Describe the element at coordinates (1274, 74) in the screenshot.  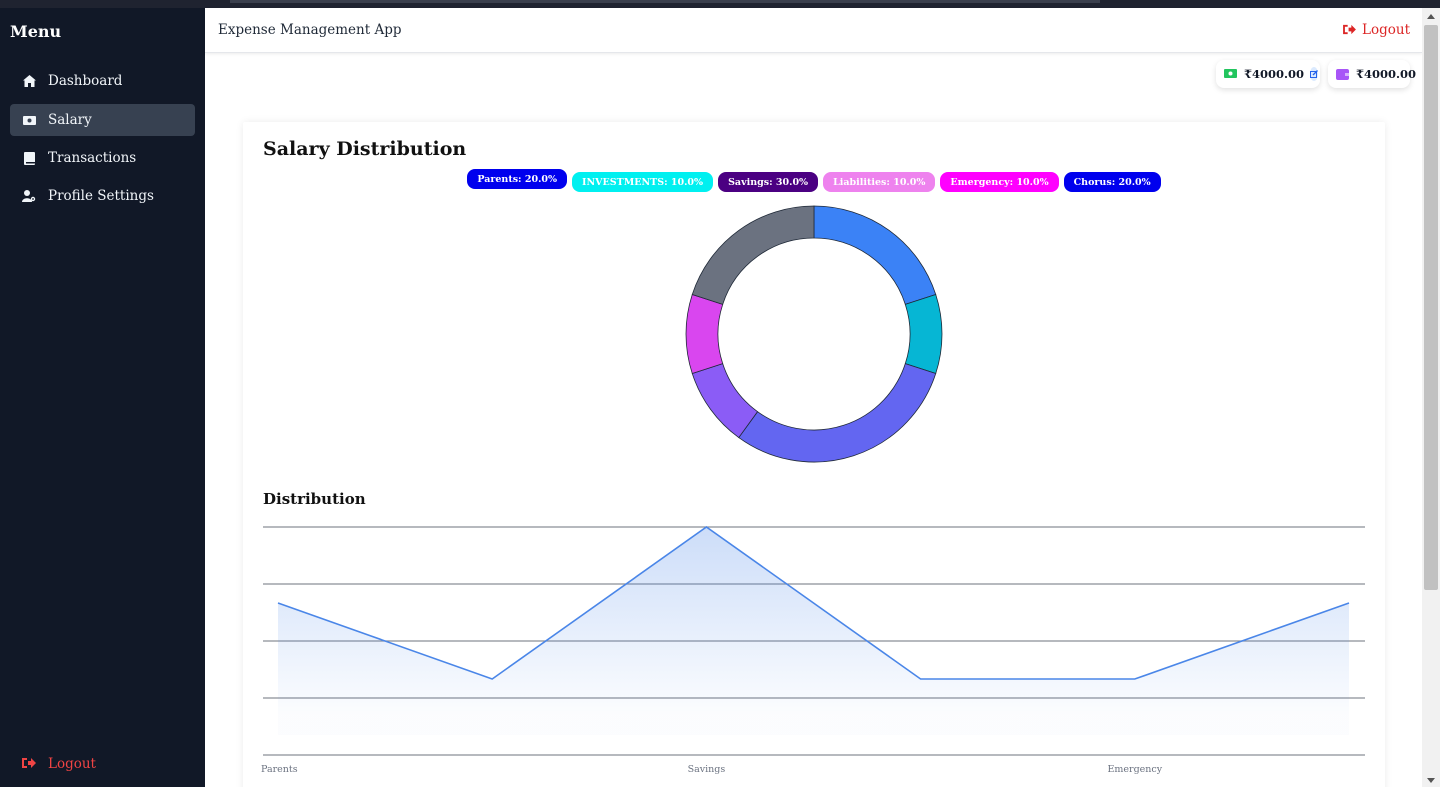
I see `salary-balance-amount: ₹4000.00` at that location.